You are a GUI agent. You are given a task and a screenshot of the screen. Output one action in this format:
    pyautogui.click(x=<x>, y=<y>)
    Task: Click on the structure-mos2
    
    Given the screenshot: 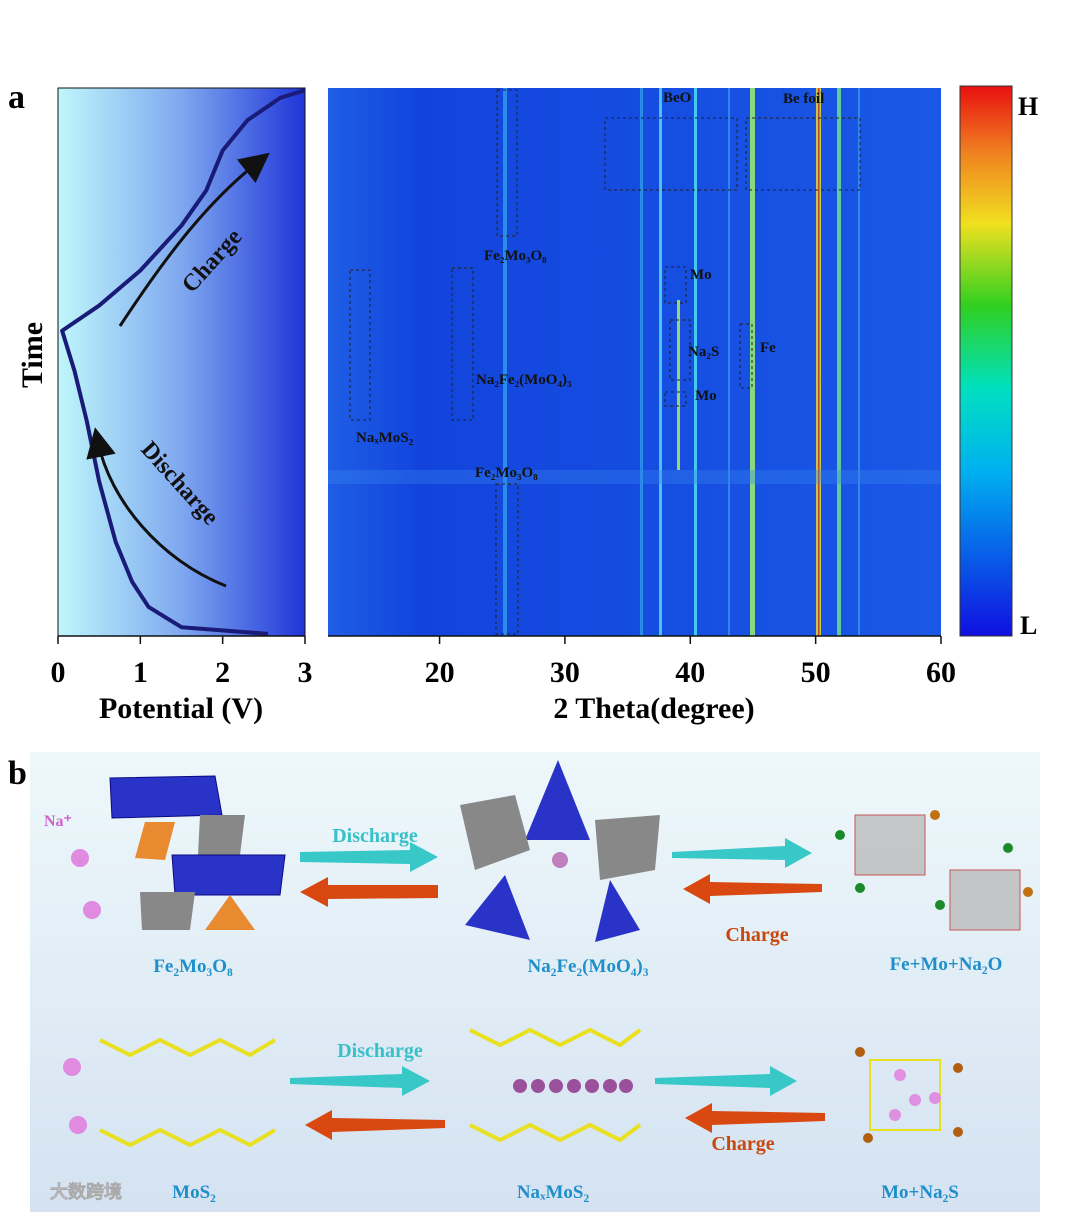 What is the action you would take?
    pyautogui.click(x=188, y=1092)
    